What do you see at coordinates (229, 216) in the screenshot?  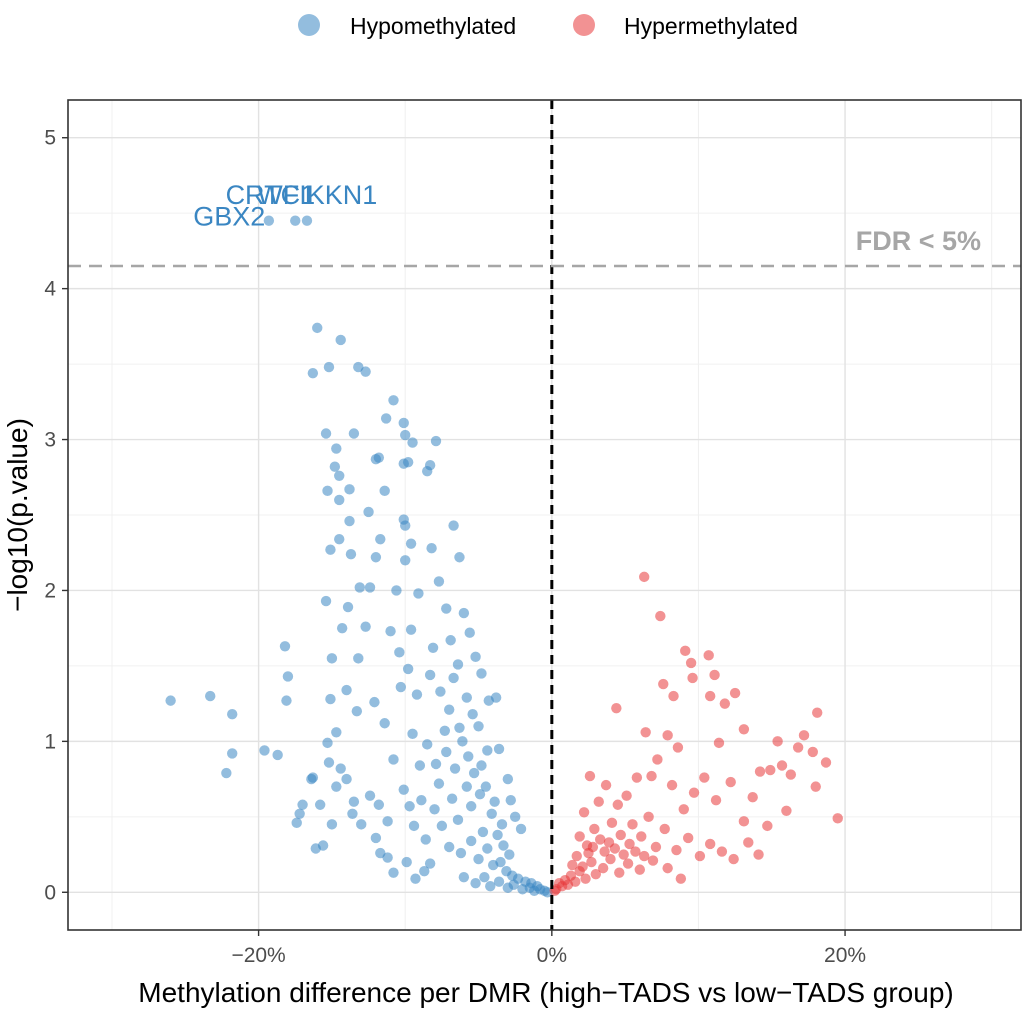 I see `gene-label: GBX2` at bounding box center [229, 216].